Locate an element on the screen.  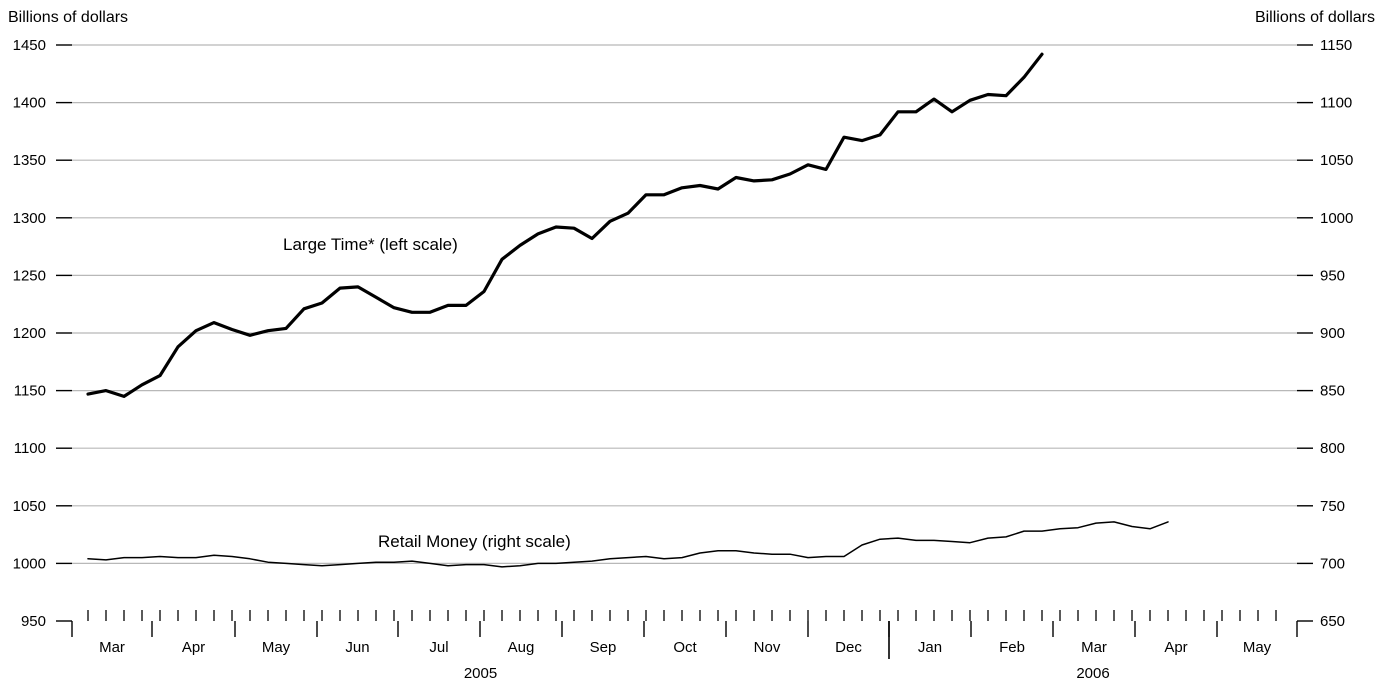
right-tick-label: 800 is located at coordinates (1332, 448).